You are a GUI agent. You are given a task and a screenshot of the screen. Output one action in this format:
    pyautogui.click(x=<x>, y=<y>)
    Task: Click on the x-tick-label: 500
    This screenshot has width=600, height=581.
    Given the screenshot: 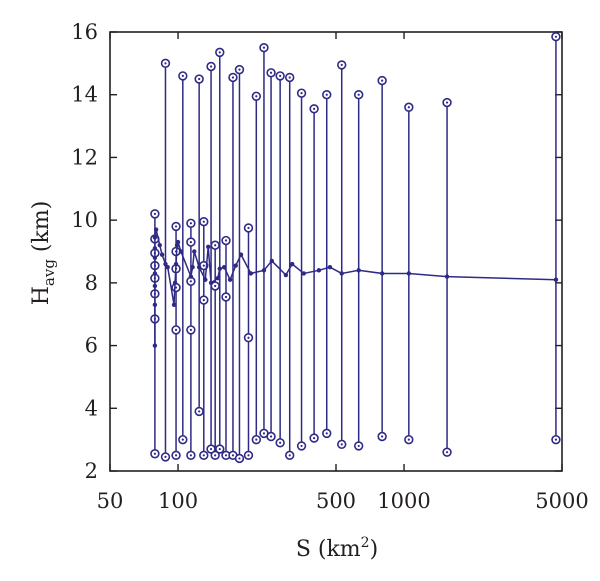 What is the action you would take?
    pyautogui.click(x=336, y=501)
    